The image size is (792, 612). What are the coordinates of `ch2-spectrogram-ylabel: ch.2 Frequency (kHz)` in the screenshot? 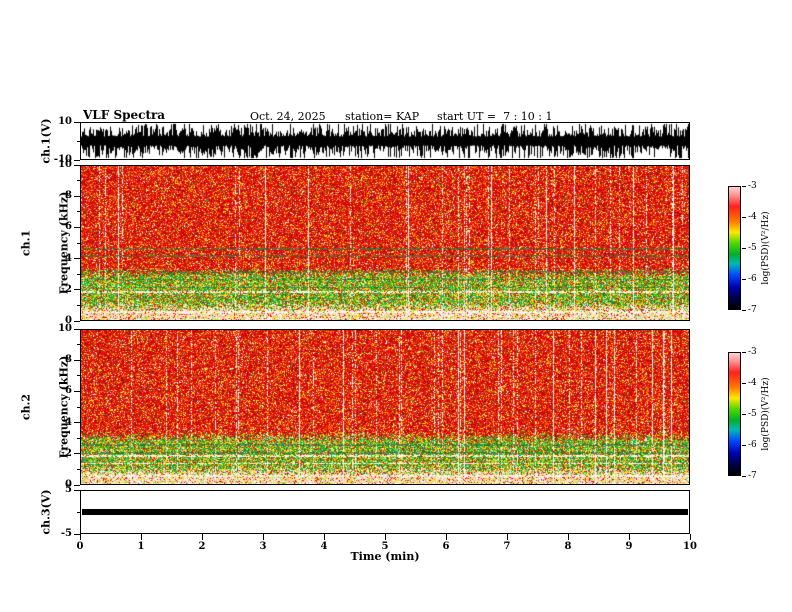 It's located at (48, 407).